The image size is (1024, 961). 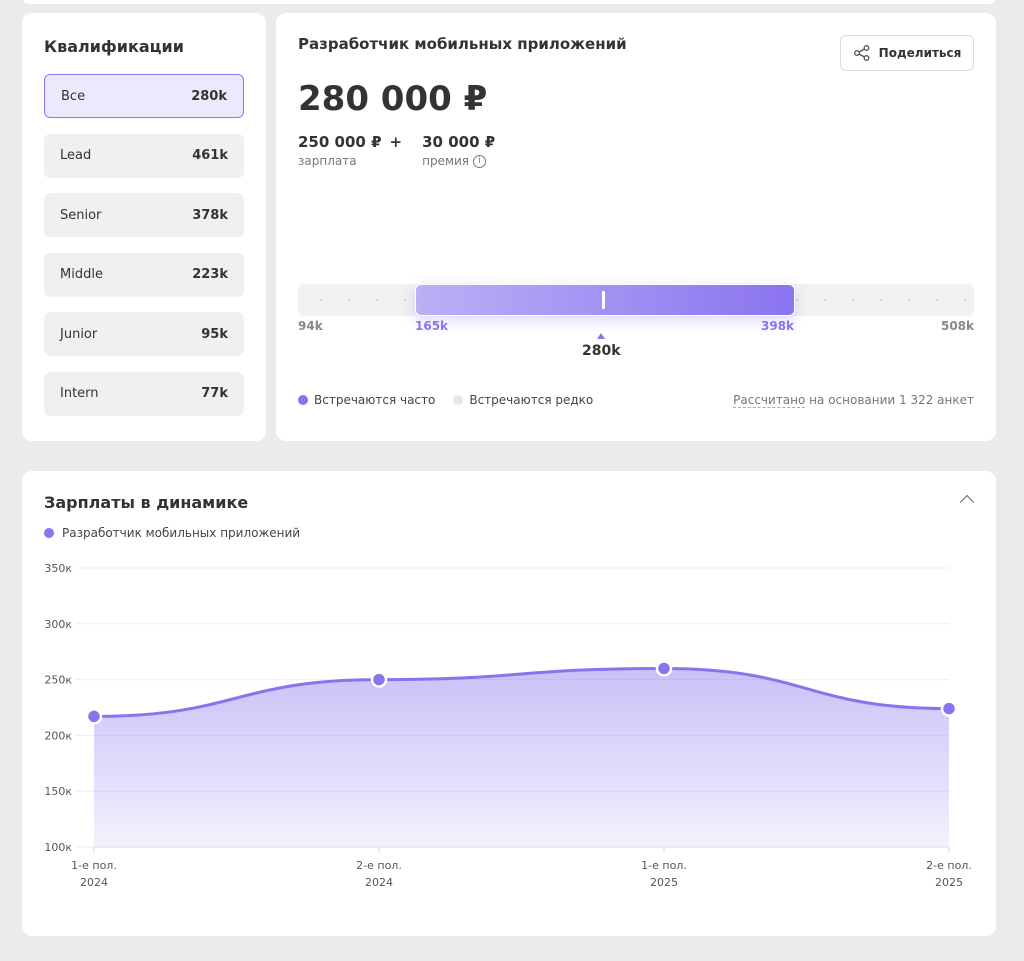 What do you see at coordinates (432, 326) in the screenshot?
I see `range-low: 165k` at bounding box center [432, 326].